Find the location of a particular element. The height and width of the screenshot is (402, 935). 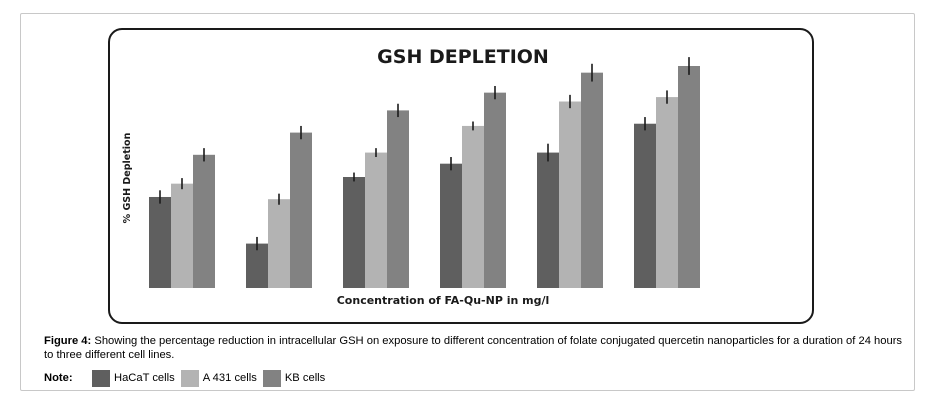

legend-item-a431: A 431 cells is located at coordinates (218, 378).